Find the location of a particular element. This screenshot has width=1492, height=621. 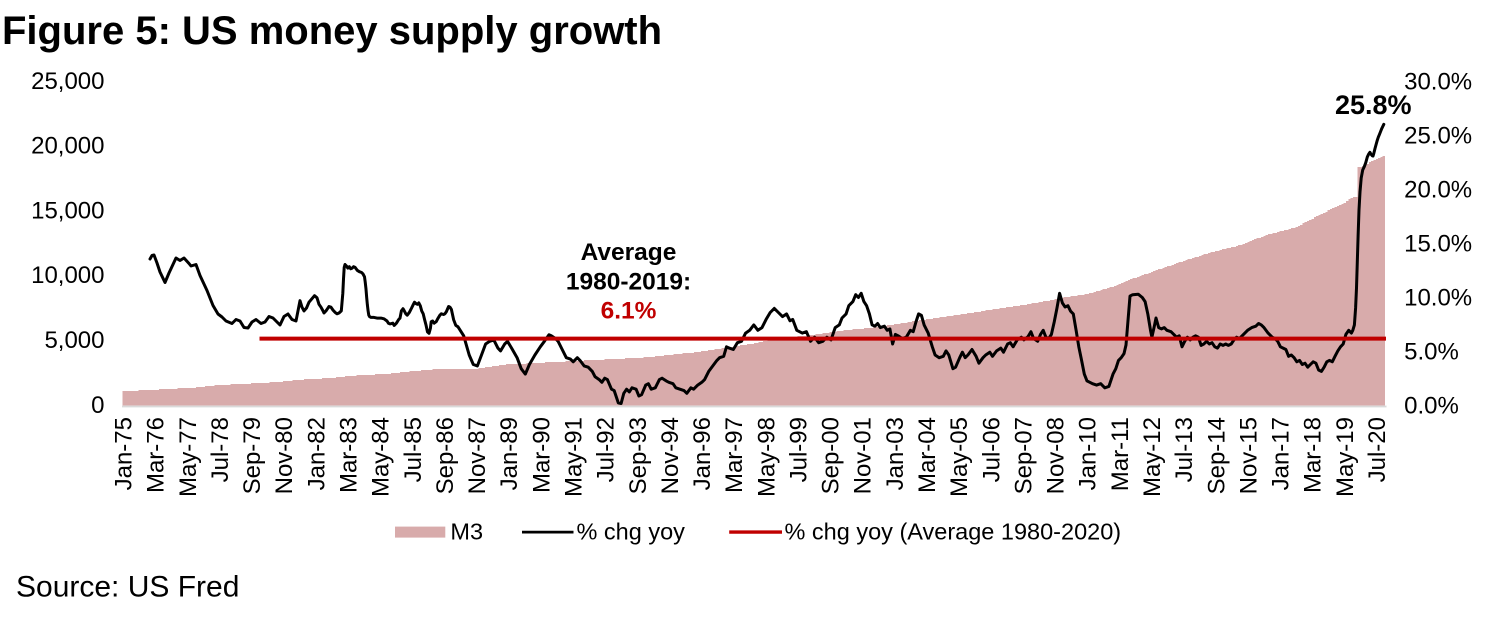

svg-text: Sep-00 is located at coordinates (831, 455).